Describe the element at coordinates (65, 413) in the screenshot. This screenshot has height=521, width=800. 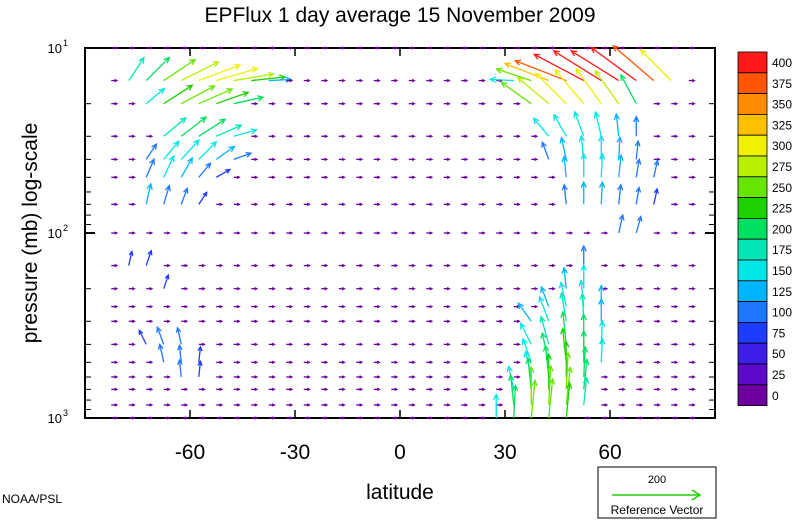
I see `y-tick-exponent: 3` at that location.